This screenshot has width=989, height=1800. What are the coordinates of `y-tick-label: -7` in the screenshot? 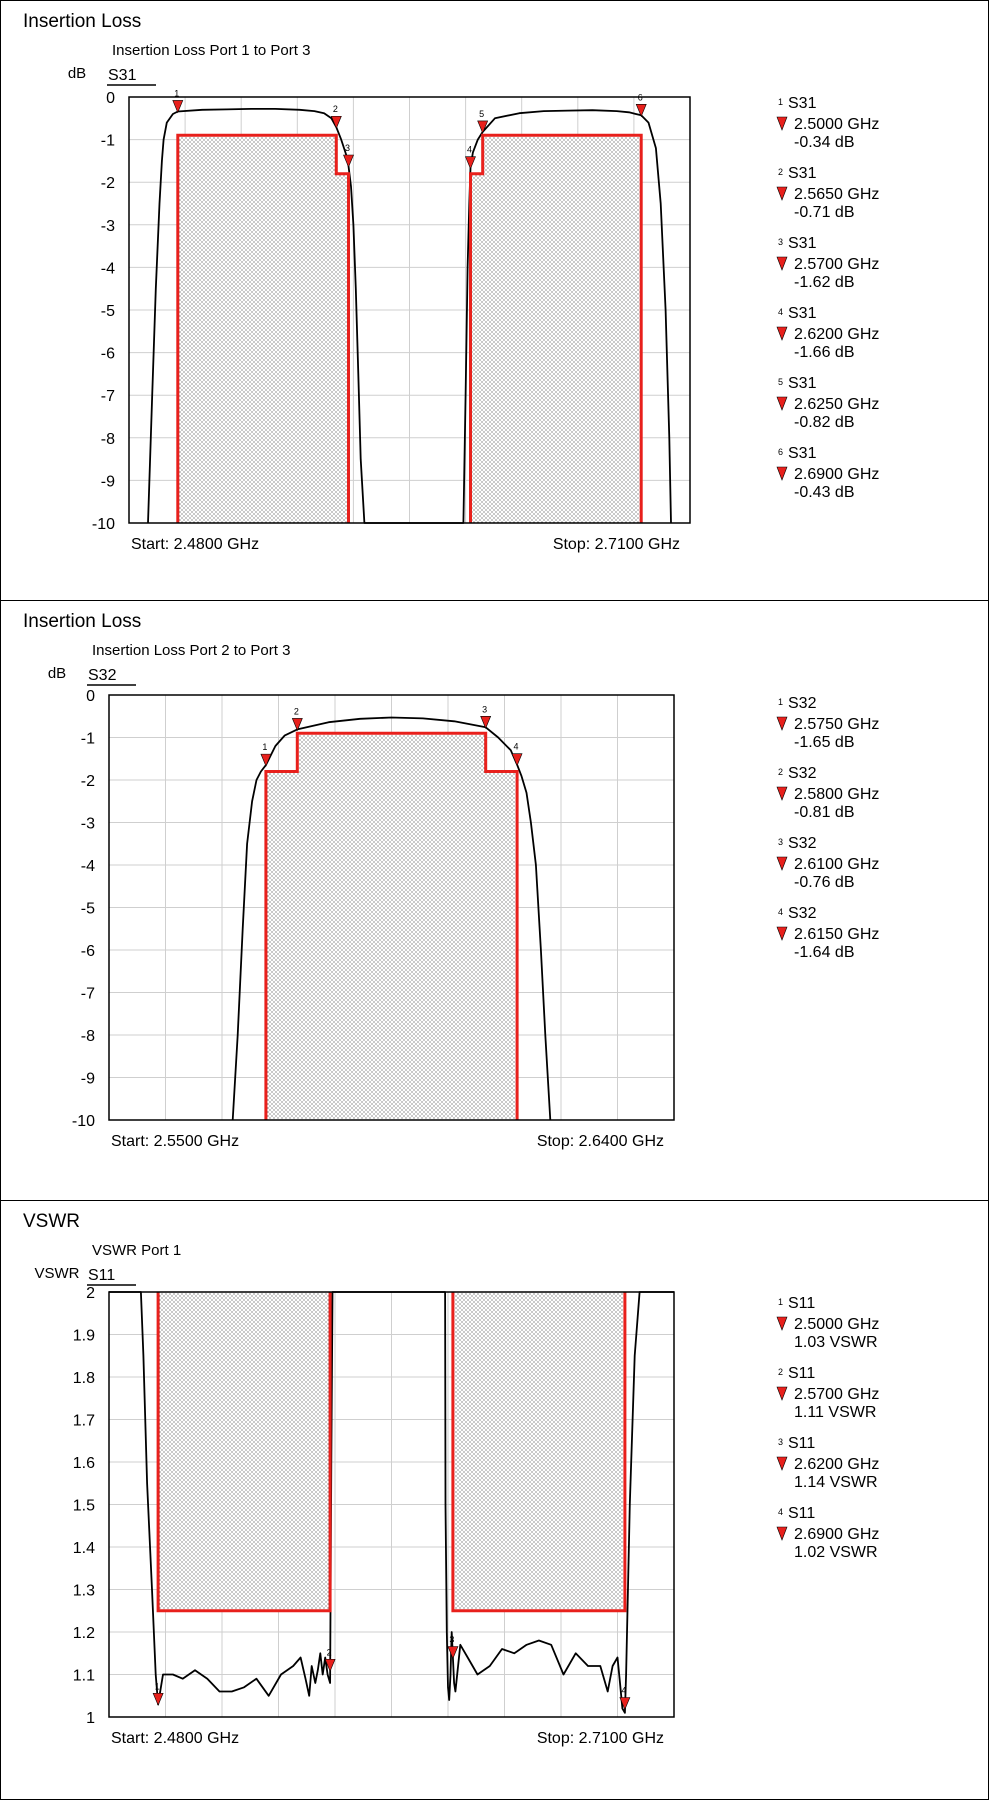 It's located at (88, 994).